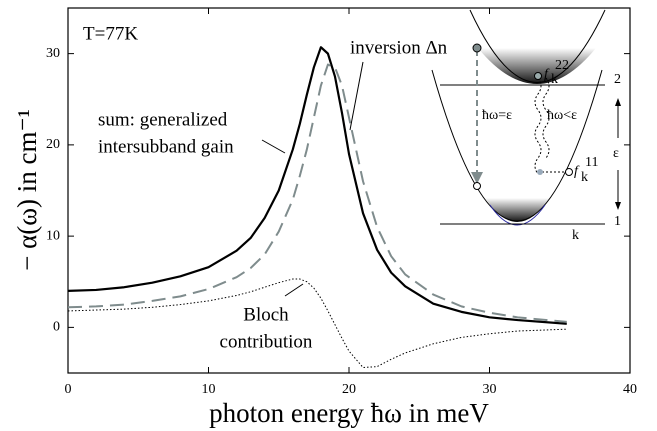 Image resolution: width=657 pixels, height=431 pixels. Describe the element at coordinates (53, 235) in the screenshot. I see `y-tick-label: 10` at that location.